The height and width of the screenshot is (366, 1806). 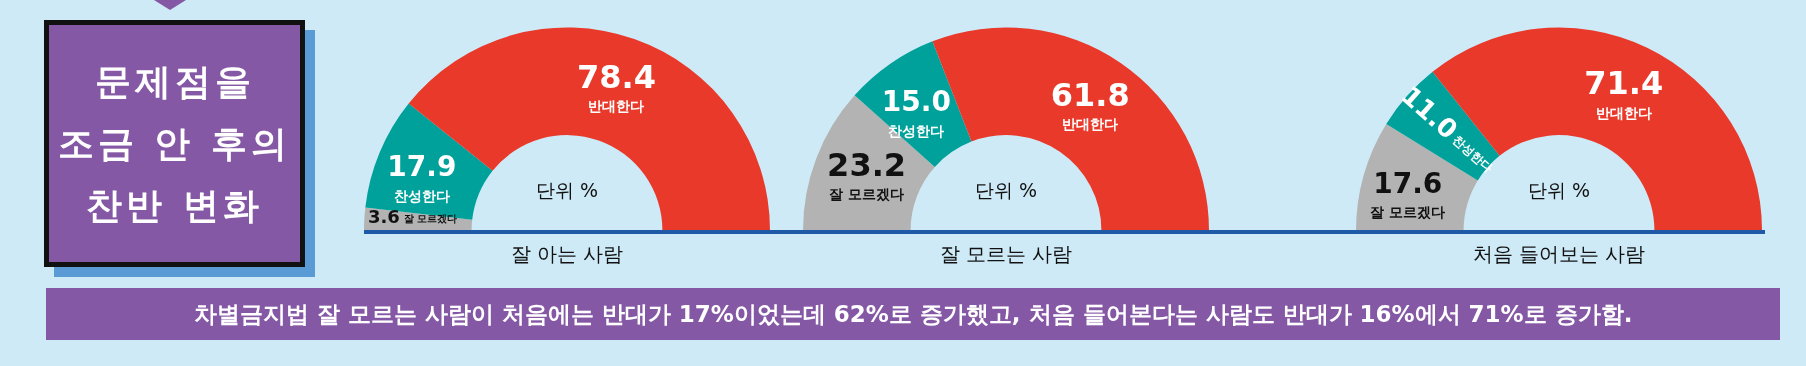 I want to click on data-label: 15.0, so click(x=916, y=102).